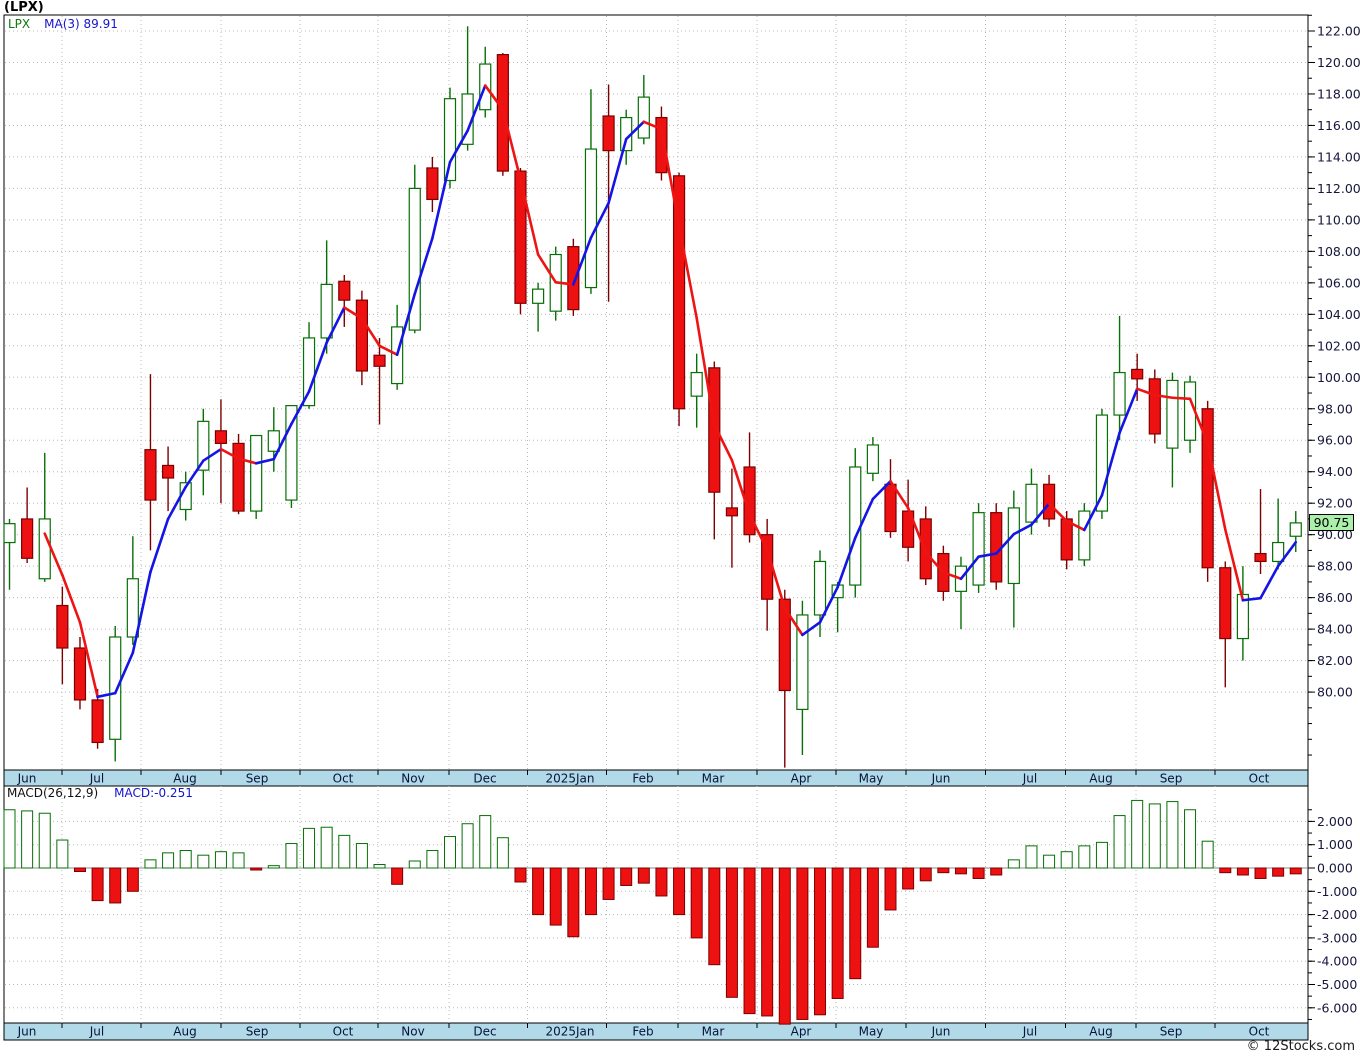 This screenshot has height=1056, width=1360. What do you see at coordinates (941, 779) in the screenshot?
I see `month-label: Jun` at bounding box center [941, 779].